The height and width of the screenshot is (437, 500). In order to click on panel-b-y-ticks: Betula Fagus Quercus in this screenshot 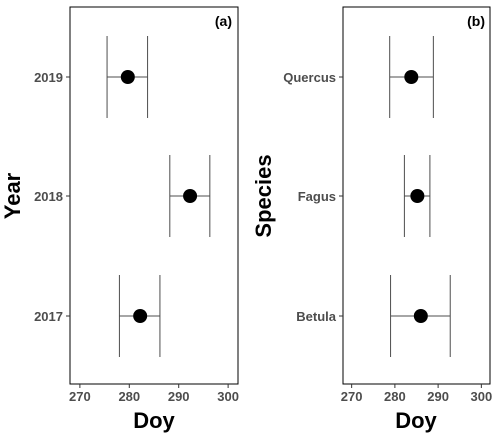, I will do `click(313, 197)`.